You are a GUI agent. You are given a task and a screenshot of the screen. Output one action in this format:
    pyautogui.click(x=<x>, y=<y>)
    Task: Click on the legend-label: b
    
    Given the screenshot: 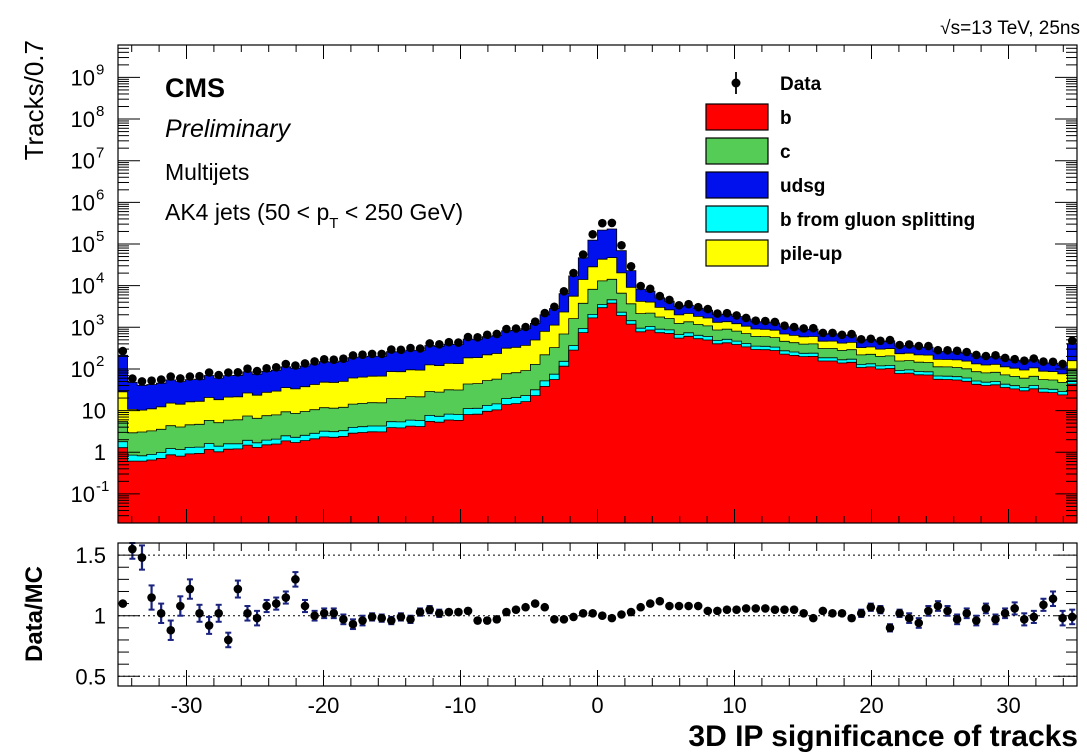 What is the action you would take?
    pyautogui.click(x=786, y=118)
    